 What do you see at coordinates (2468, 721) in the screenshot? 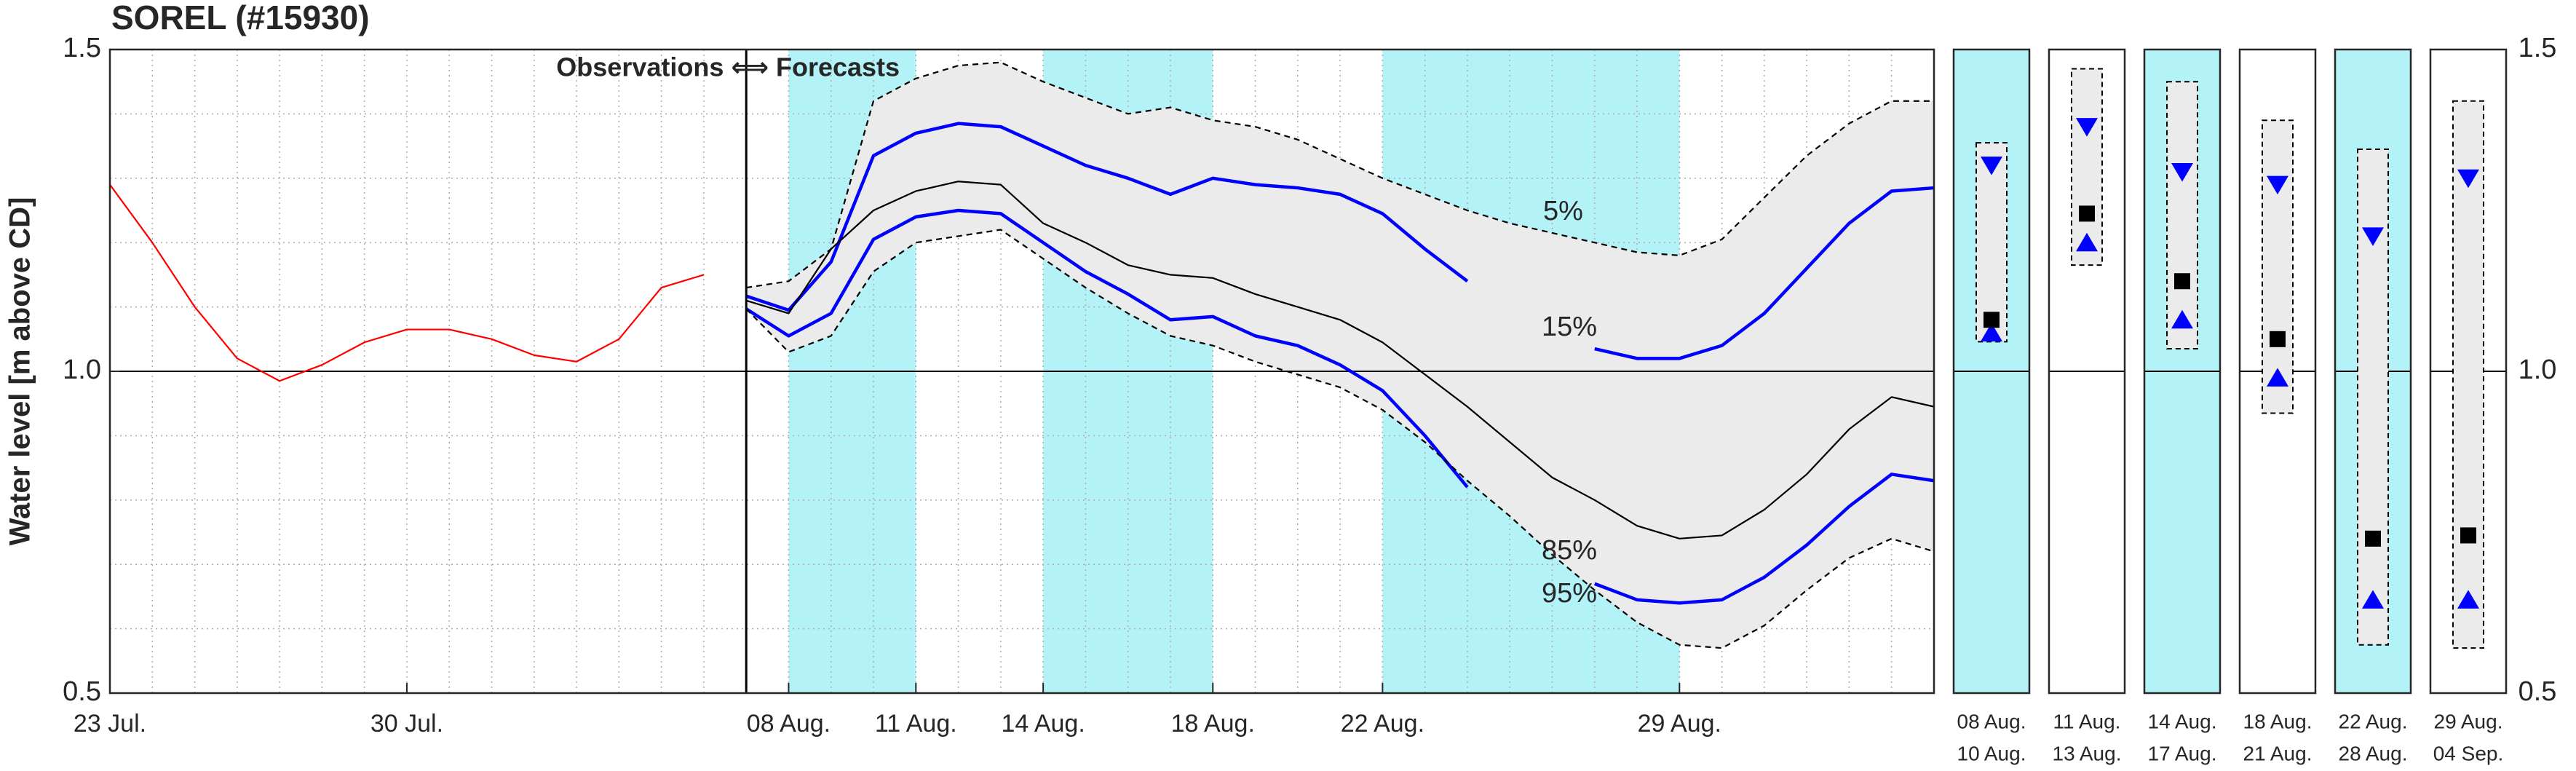
I see `panel-label-start: 29 Aug.` at bounding box center [2468, 721].